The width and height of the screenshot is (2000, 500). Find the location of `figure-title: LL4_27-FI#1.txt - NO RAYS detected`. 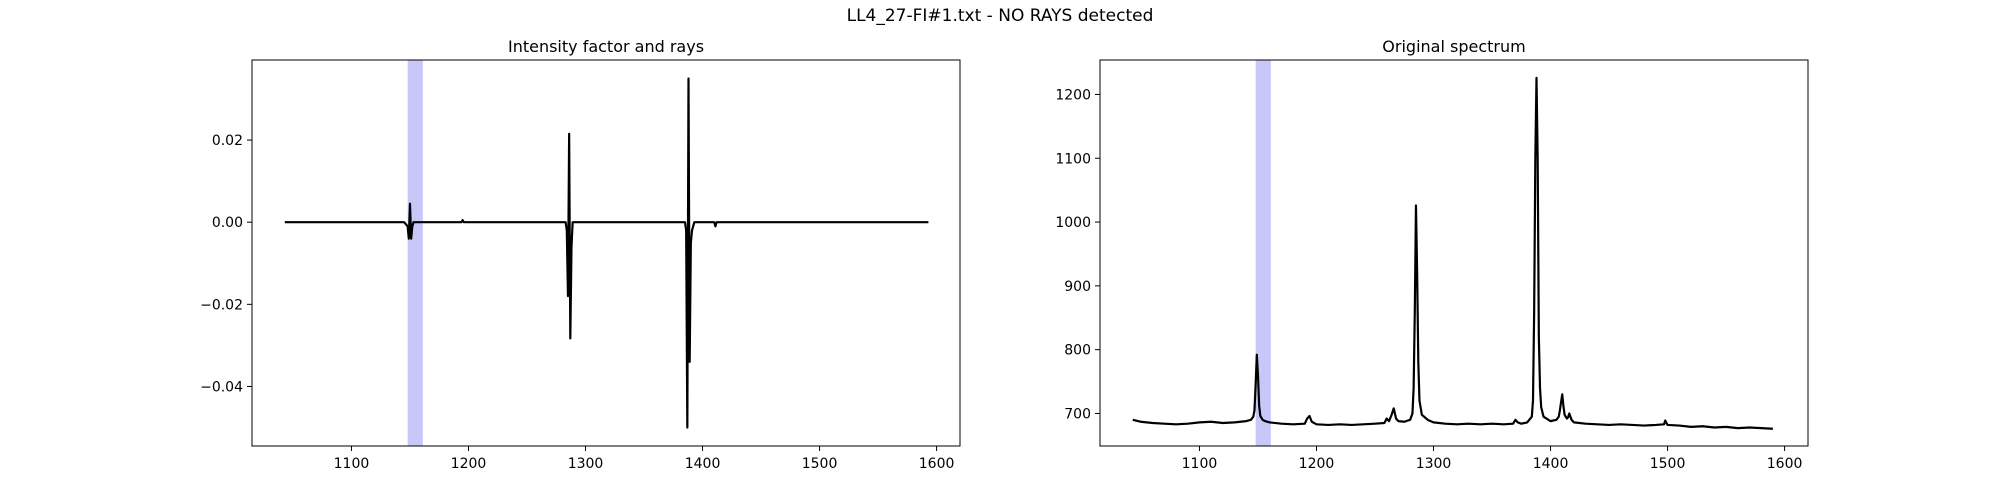

figure-title: LL4_27-FI#1.txt - NO RAYS detected is located at coordinates (1000, 16).